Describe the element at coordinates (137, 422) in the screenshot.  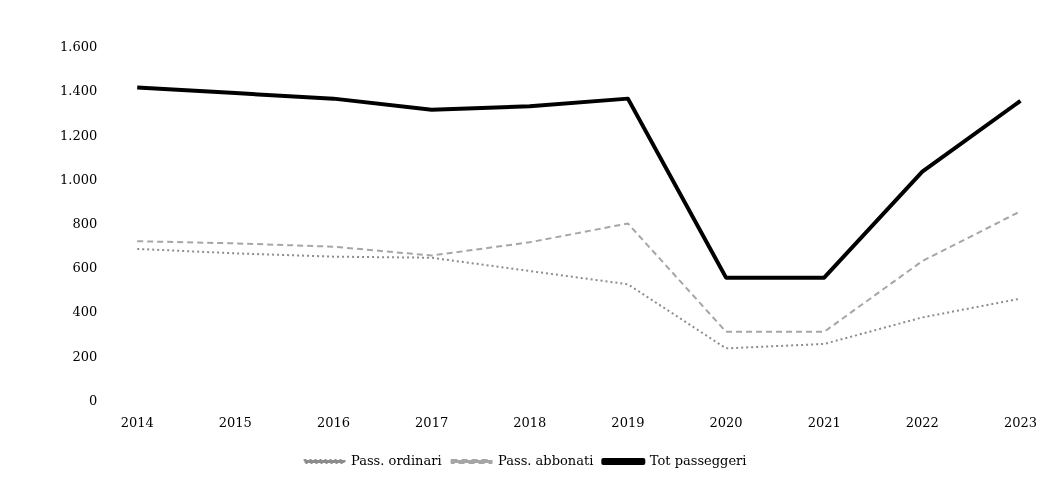
I see `x-tick-label: 2014` at that location.